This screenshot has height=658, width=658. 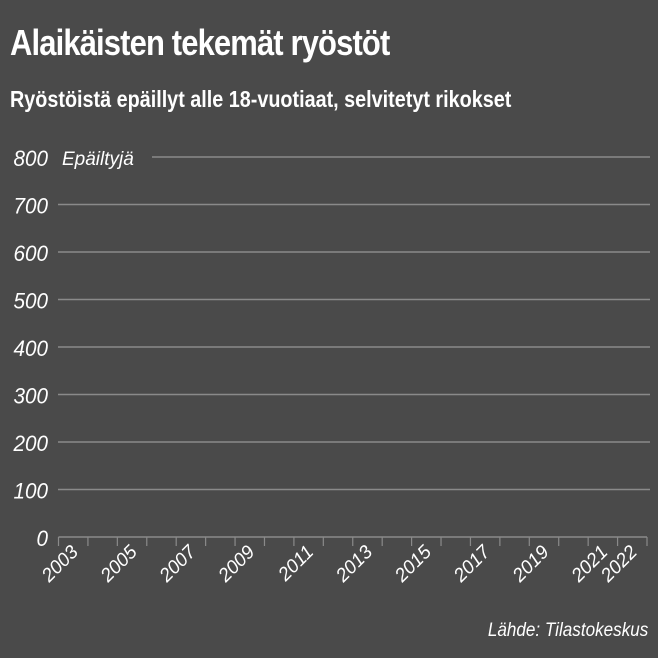 What do you see at coordinates (31, 253) in the screenshot?
I see `y-tick-label: 600` at bounding box center [31, 253].